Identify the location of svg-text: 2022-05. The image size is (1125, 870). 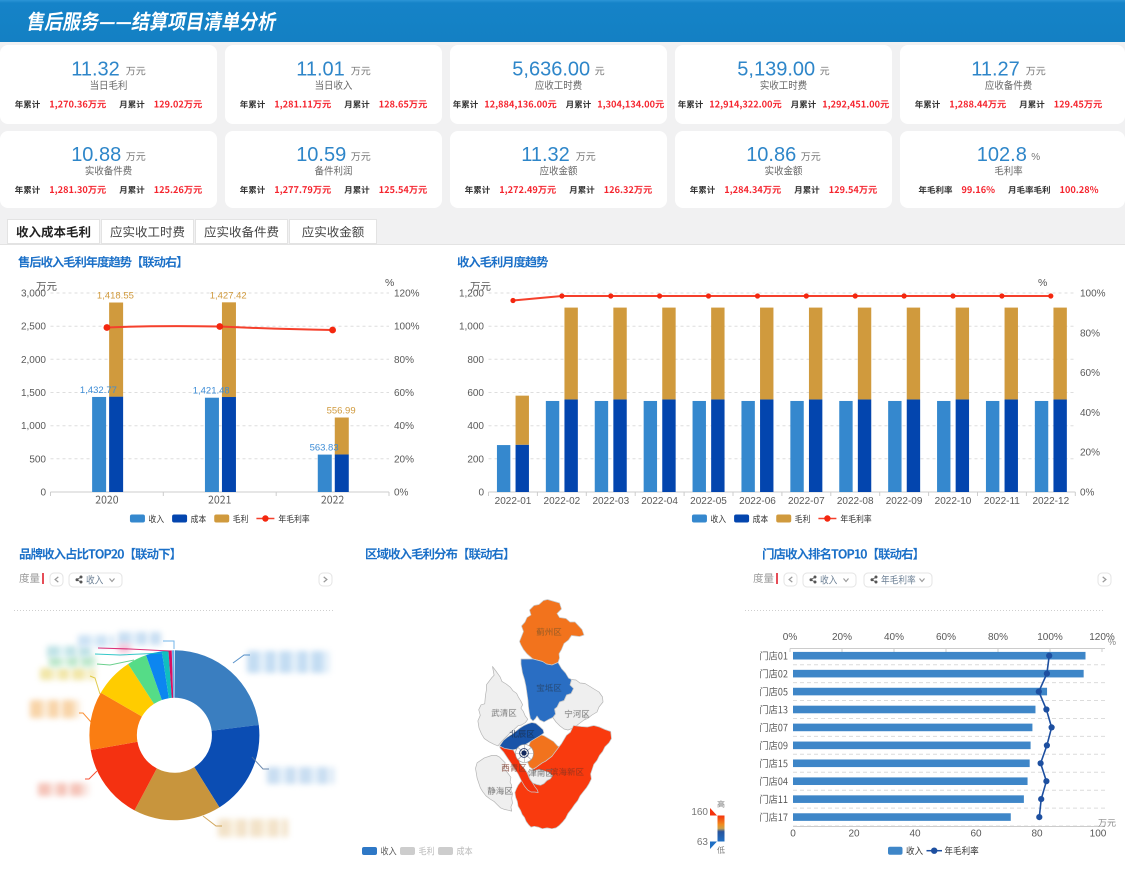
(708, 501).